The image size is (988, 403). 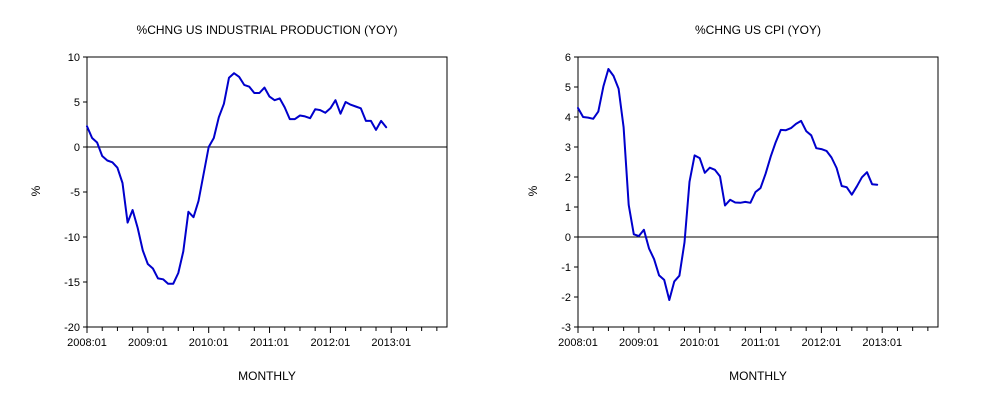 I want to click on chart-title: %CHNG US CPI (YOY), so click(x=758, y=30).